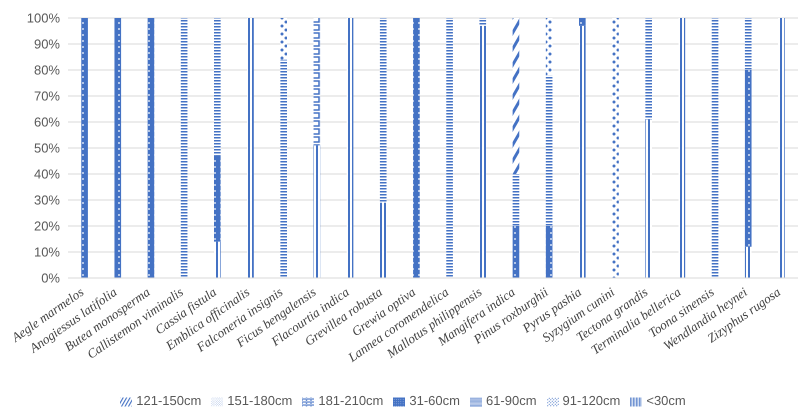 Image resolution: width=808 pixels, height=409 pixels. What do you see at coordinates (259, 400) in the screenshot?
I see `legend-label: 151-180cm` at bounding box center [259, 400].